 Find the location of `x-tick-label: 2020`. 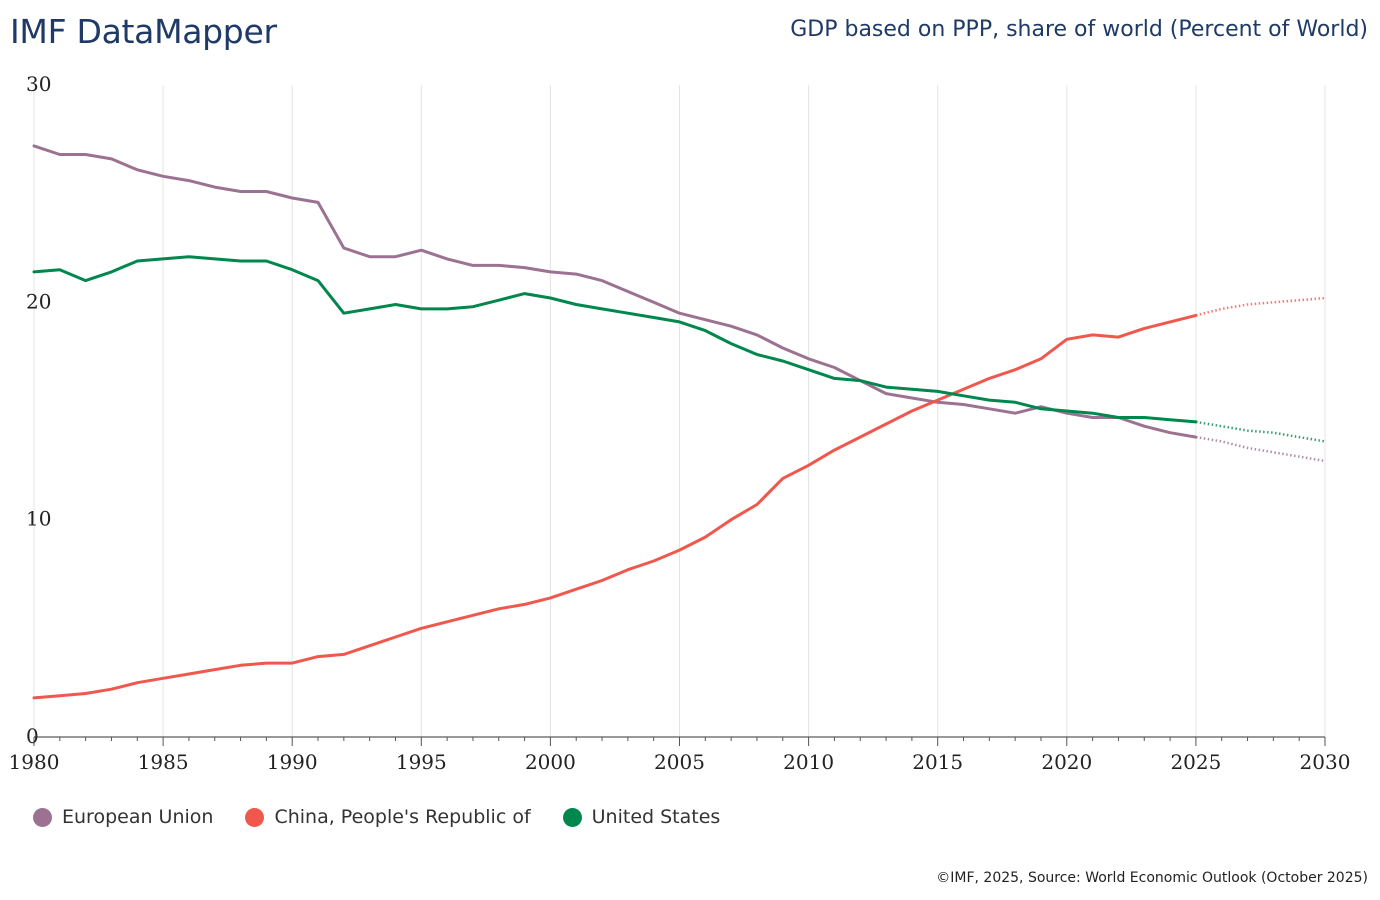

x-tick-label: 2020 is located at coordinates (1066, 762).